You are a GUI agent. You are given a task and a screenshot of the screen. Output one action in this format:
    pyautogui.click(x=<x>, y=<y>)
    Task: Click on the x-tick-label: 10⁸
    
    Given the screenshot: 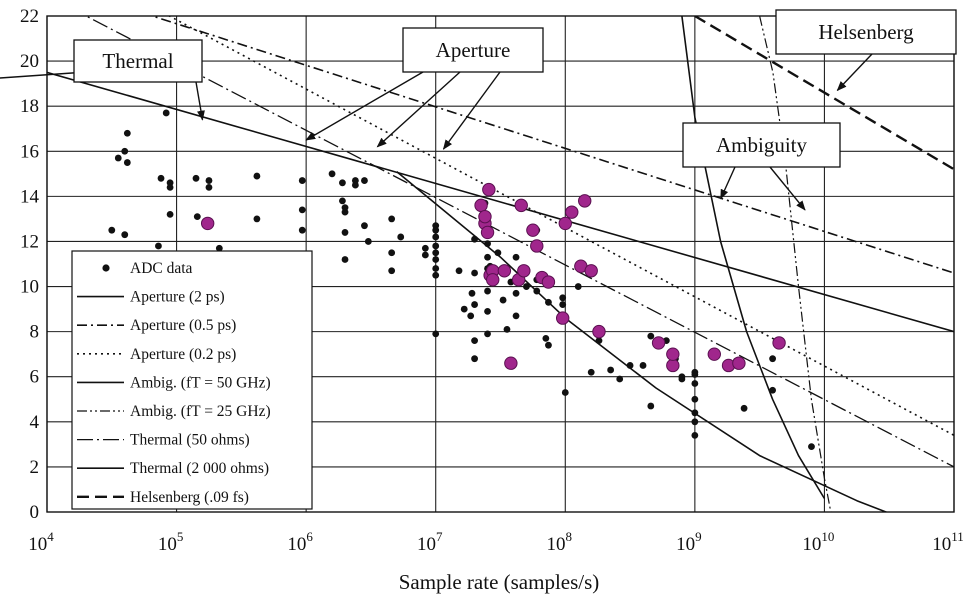 What is the action you would take?
    pyautogui.click(x=560, y=542)
    